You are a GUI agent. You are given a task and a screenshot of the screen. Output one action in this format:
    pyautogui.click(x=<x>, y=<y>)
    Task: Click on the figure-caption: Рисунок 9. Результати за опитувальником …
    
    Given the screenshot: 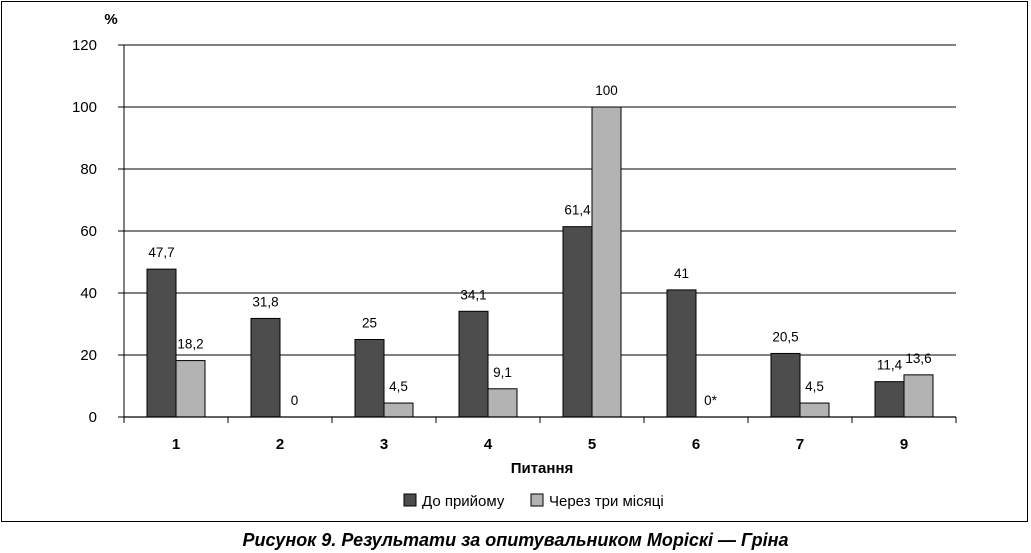 What is the action you would take?
    pyautogui.click(x=515, y=540)
    